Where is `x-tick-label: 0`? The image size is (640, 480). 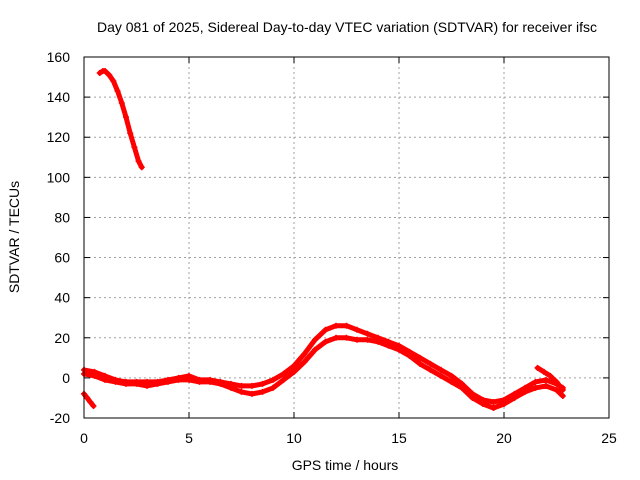
x-tick-label: 0 is located at coordinates (84, 438).